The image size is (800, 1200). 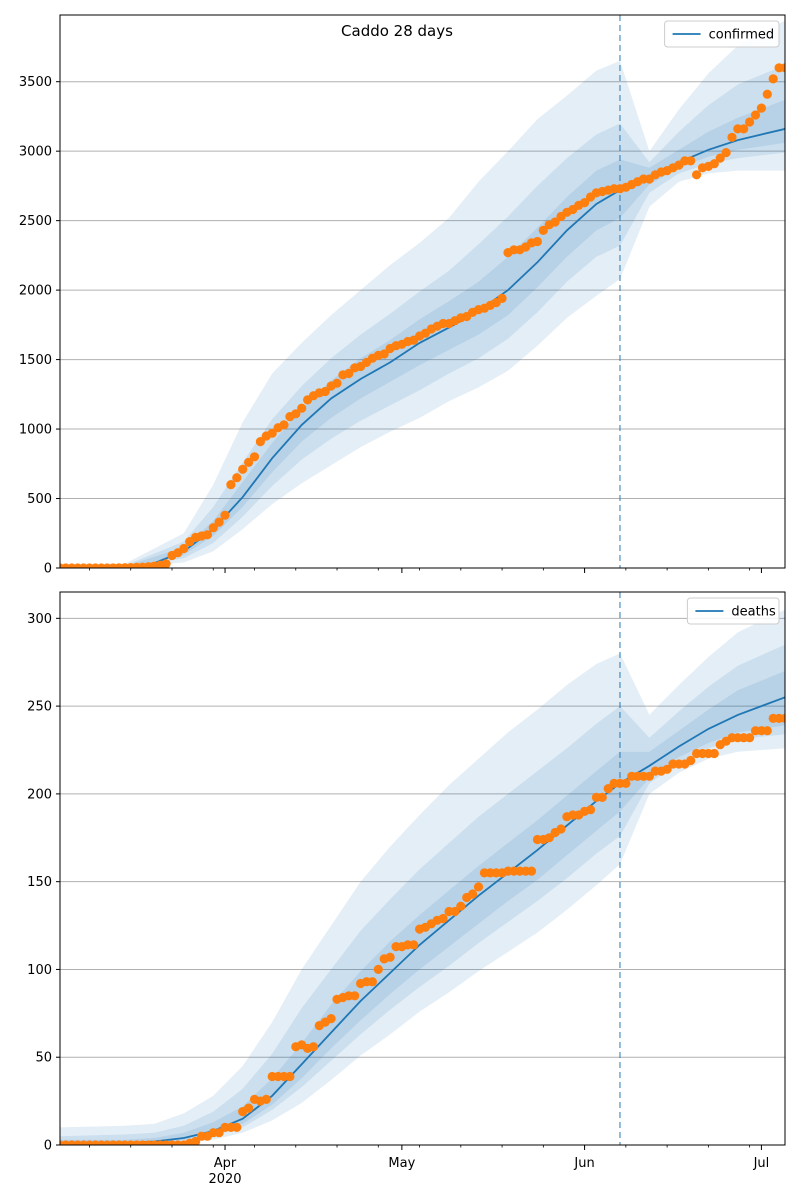 I want to click on legend: confirmed, so click(x=722, y=34).